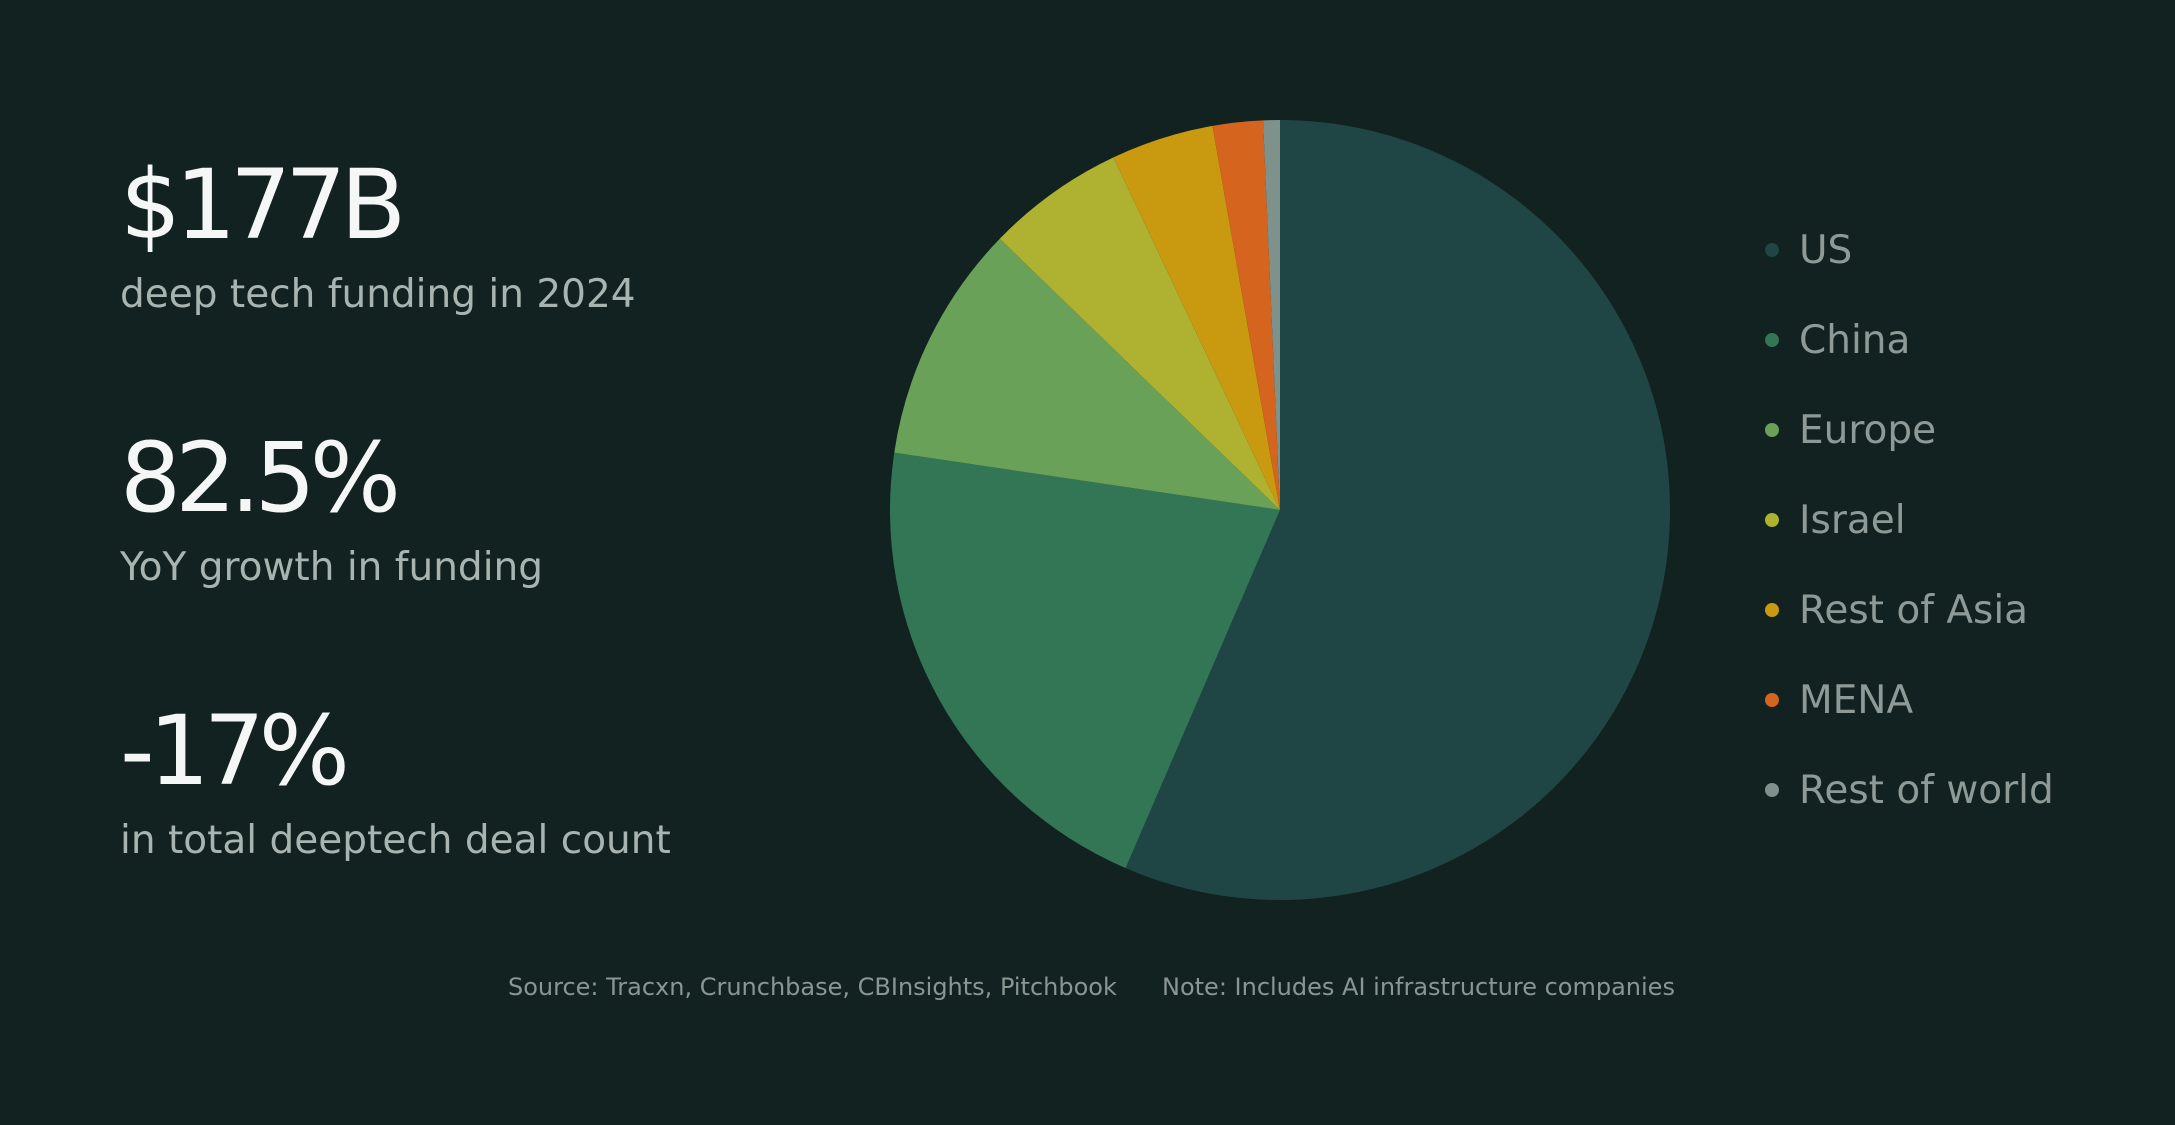  What do you see at coordinates (395, 840) in the screenshot?
I see `stat-label: in total deeptech deal count` at bounding box center [395, 840].